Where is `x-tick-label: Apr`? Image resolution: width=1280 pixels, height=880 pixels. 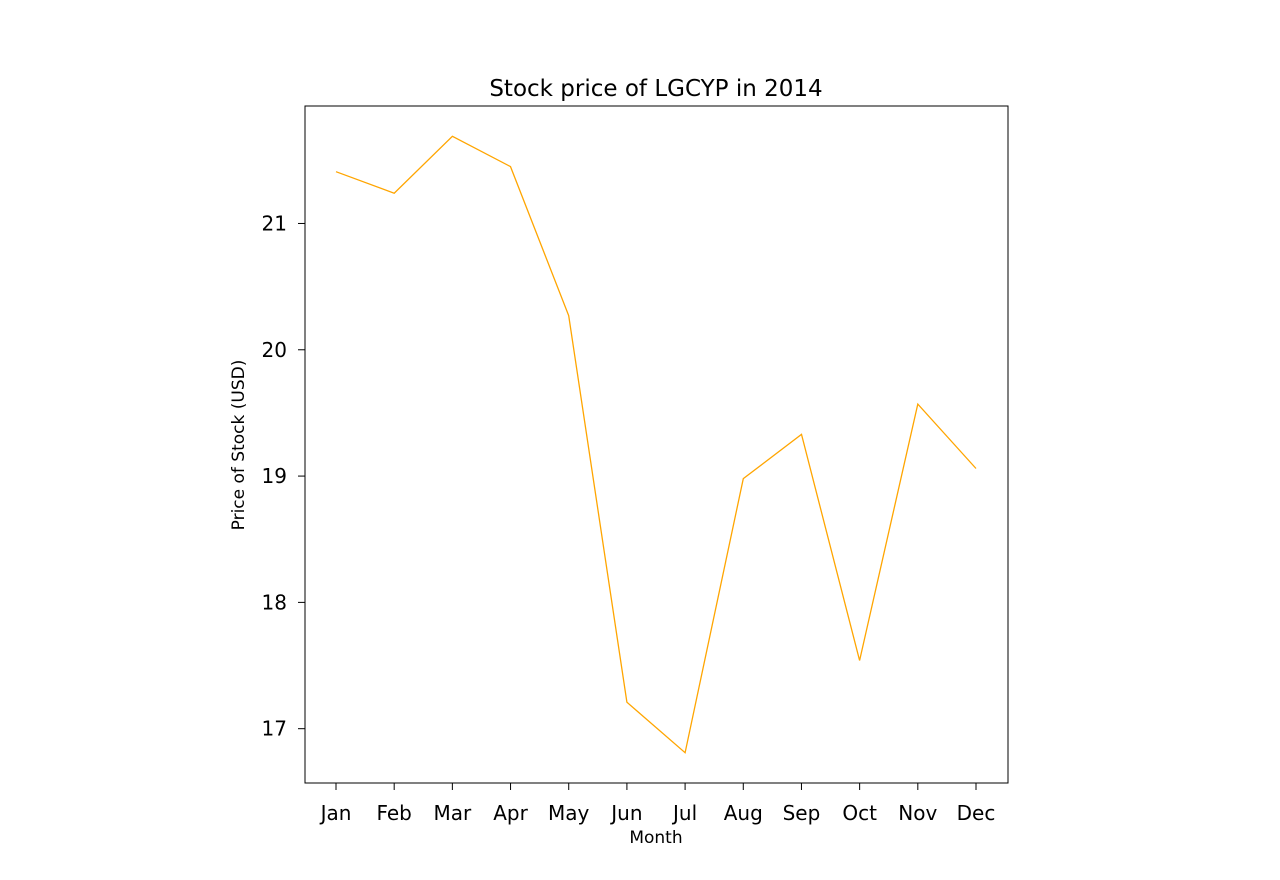
x-tick-label: Apr is located at coordinates (510, 813).